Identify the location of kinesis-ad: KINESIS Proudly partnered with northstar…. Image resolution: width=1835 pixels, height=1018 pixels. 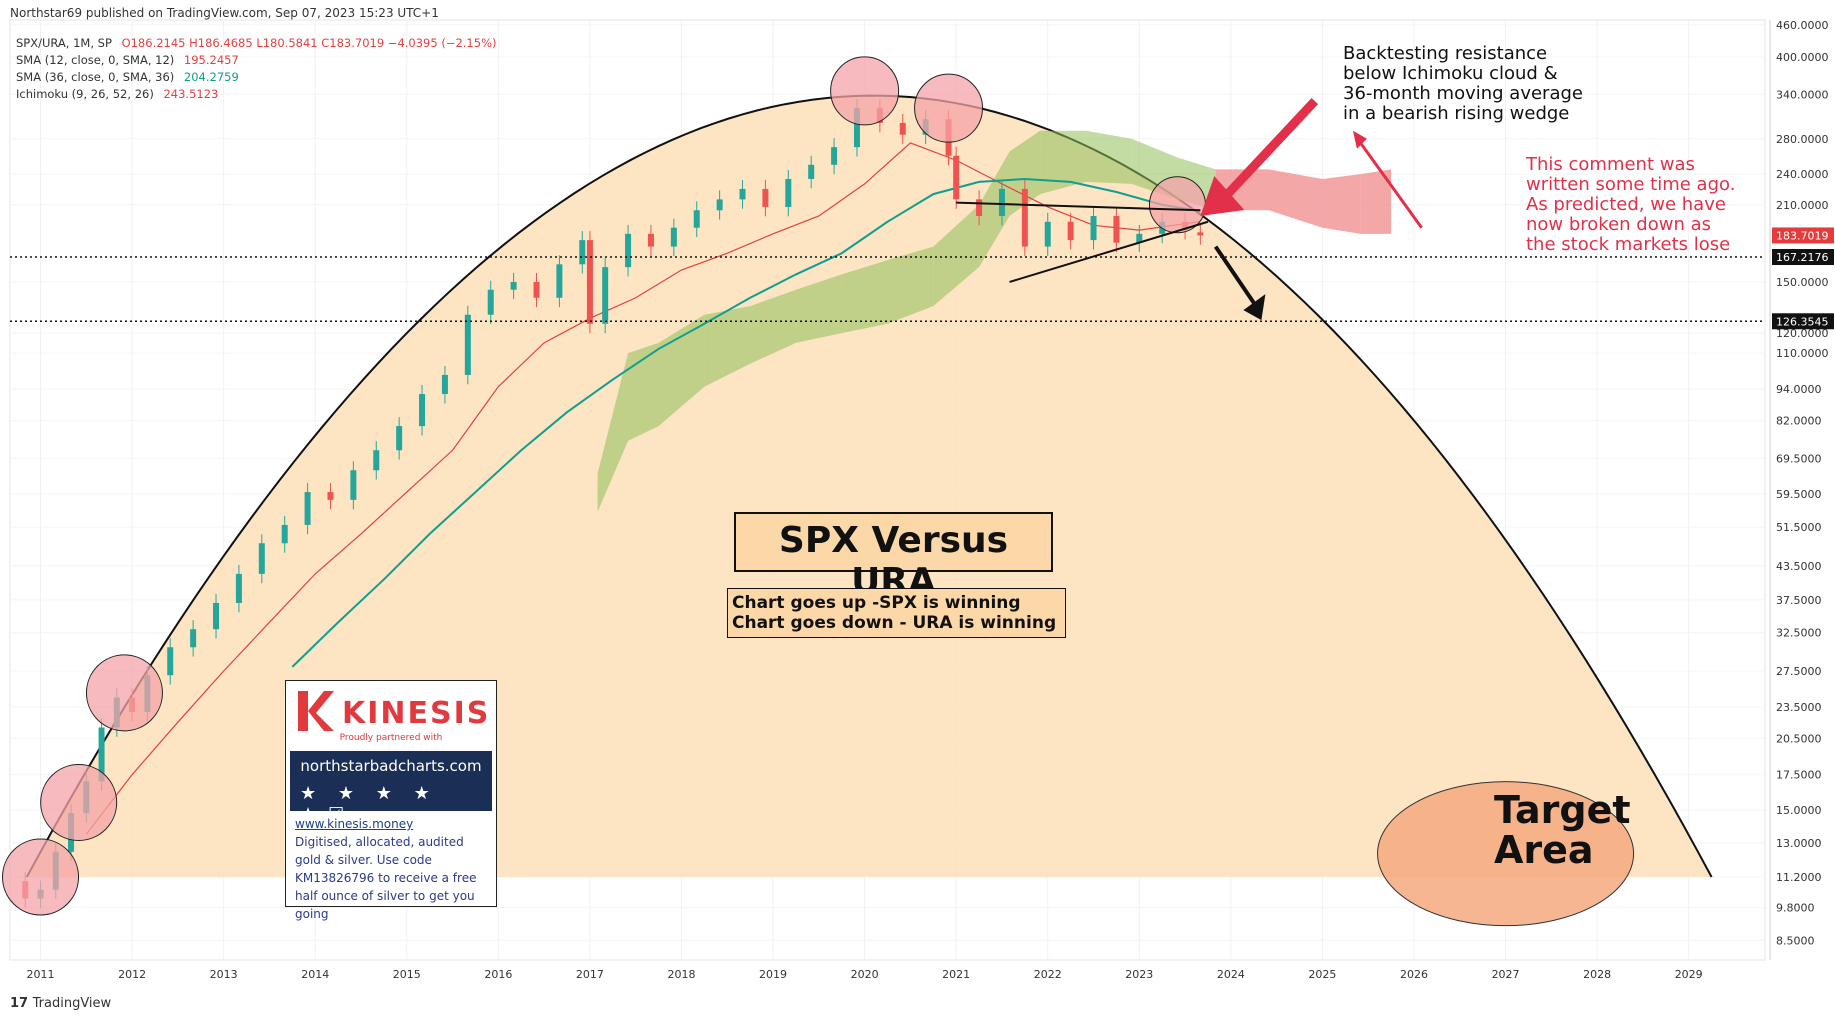
(391, 800).